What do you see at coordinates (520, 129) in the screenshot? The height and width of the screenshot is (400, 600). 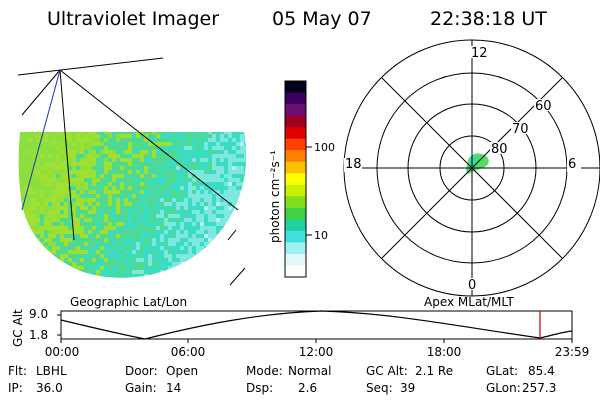 I see `lat-label-70: 70` at bounding box center [520, 129].